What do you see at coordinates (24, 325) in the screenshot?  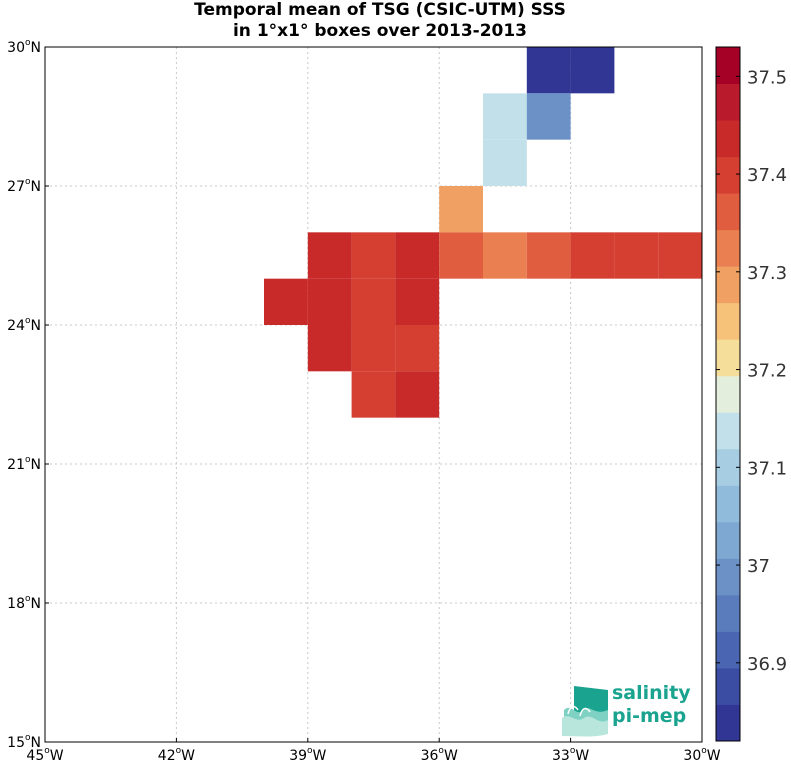 I see `y-tick-label: 24oN` at bounding box center [24, 325].